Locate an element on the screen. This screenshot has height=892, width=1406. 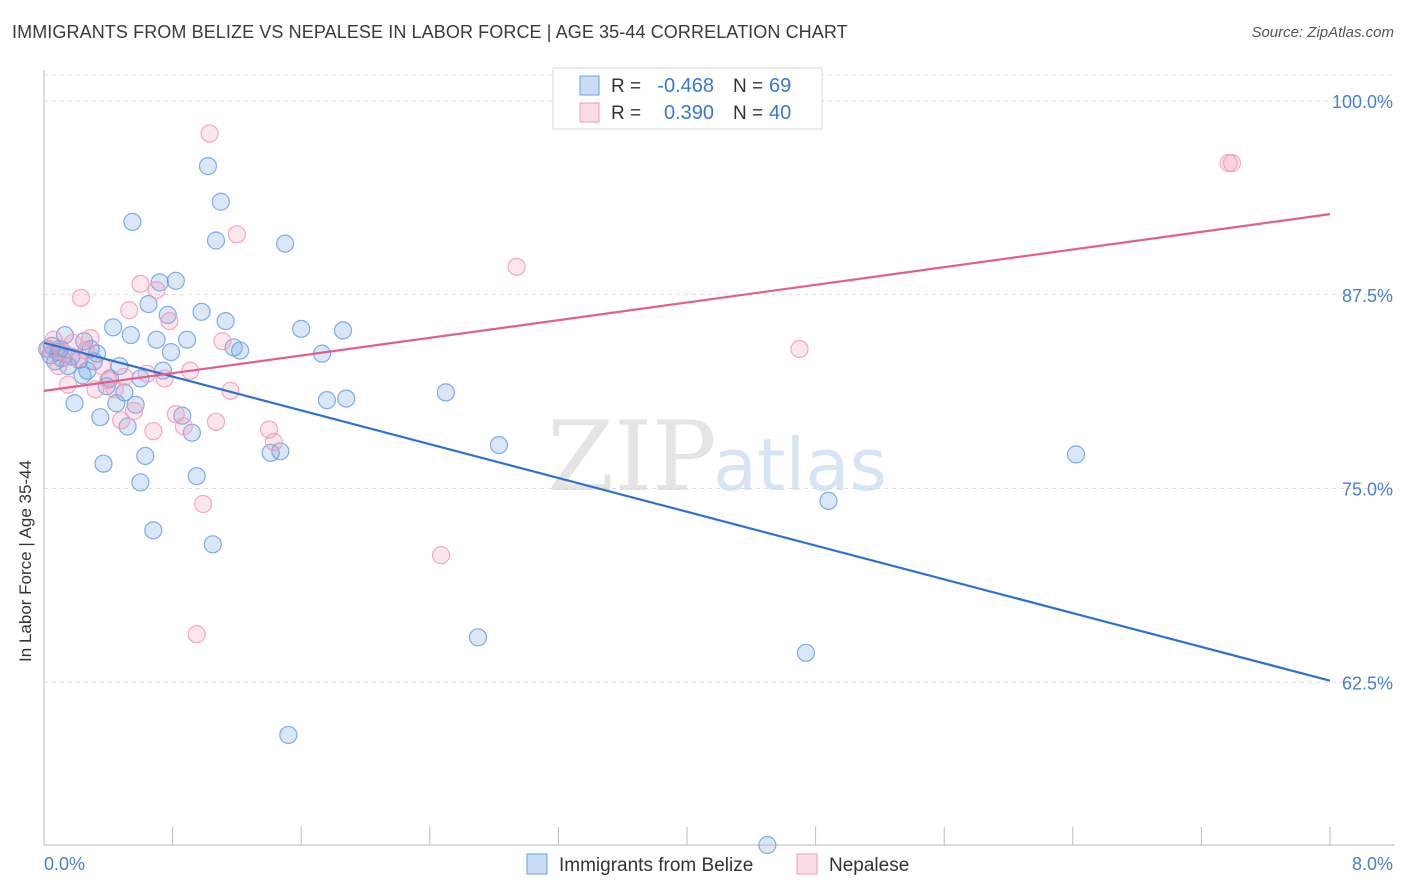
bottom-legend: Immigrants from Belize Nepalese is located at coordinates (717, 864).